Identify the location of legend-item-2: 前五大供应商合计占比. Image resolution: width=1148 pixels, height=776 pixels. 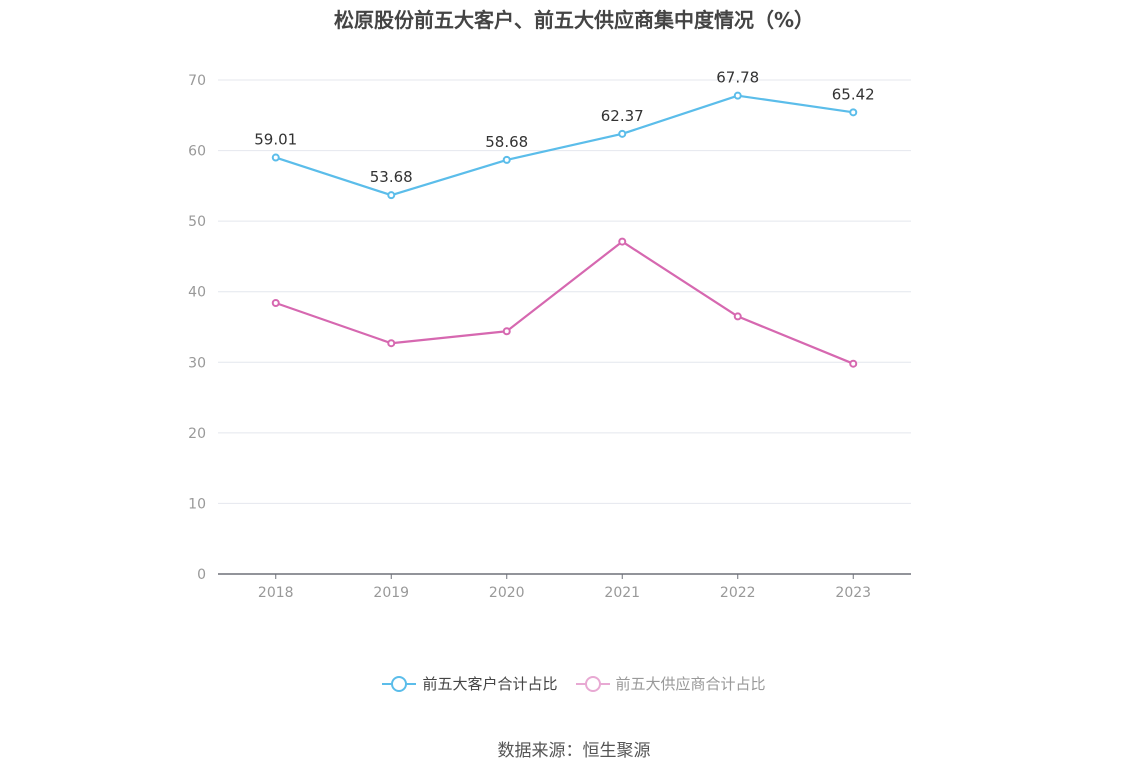
(670, 683).